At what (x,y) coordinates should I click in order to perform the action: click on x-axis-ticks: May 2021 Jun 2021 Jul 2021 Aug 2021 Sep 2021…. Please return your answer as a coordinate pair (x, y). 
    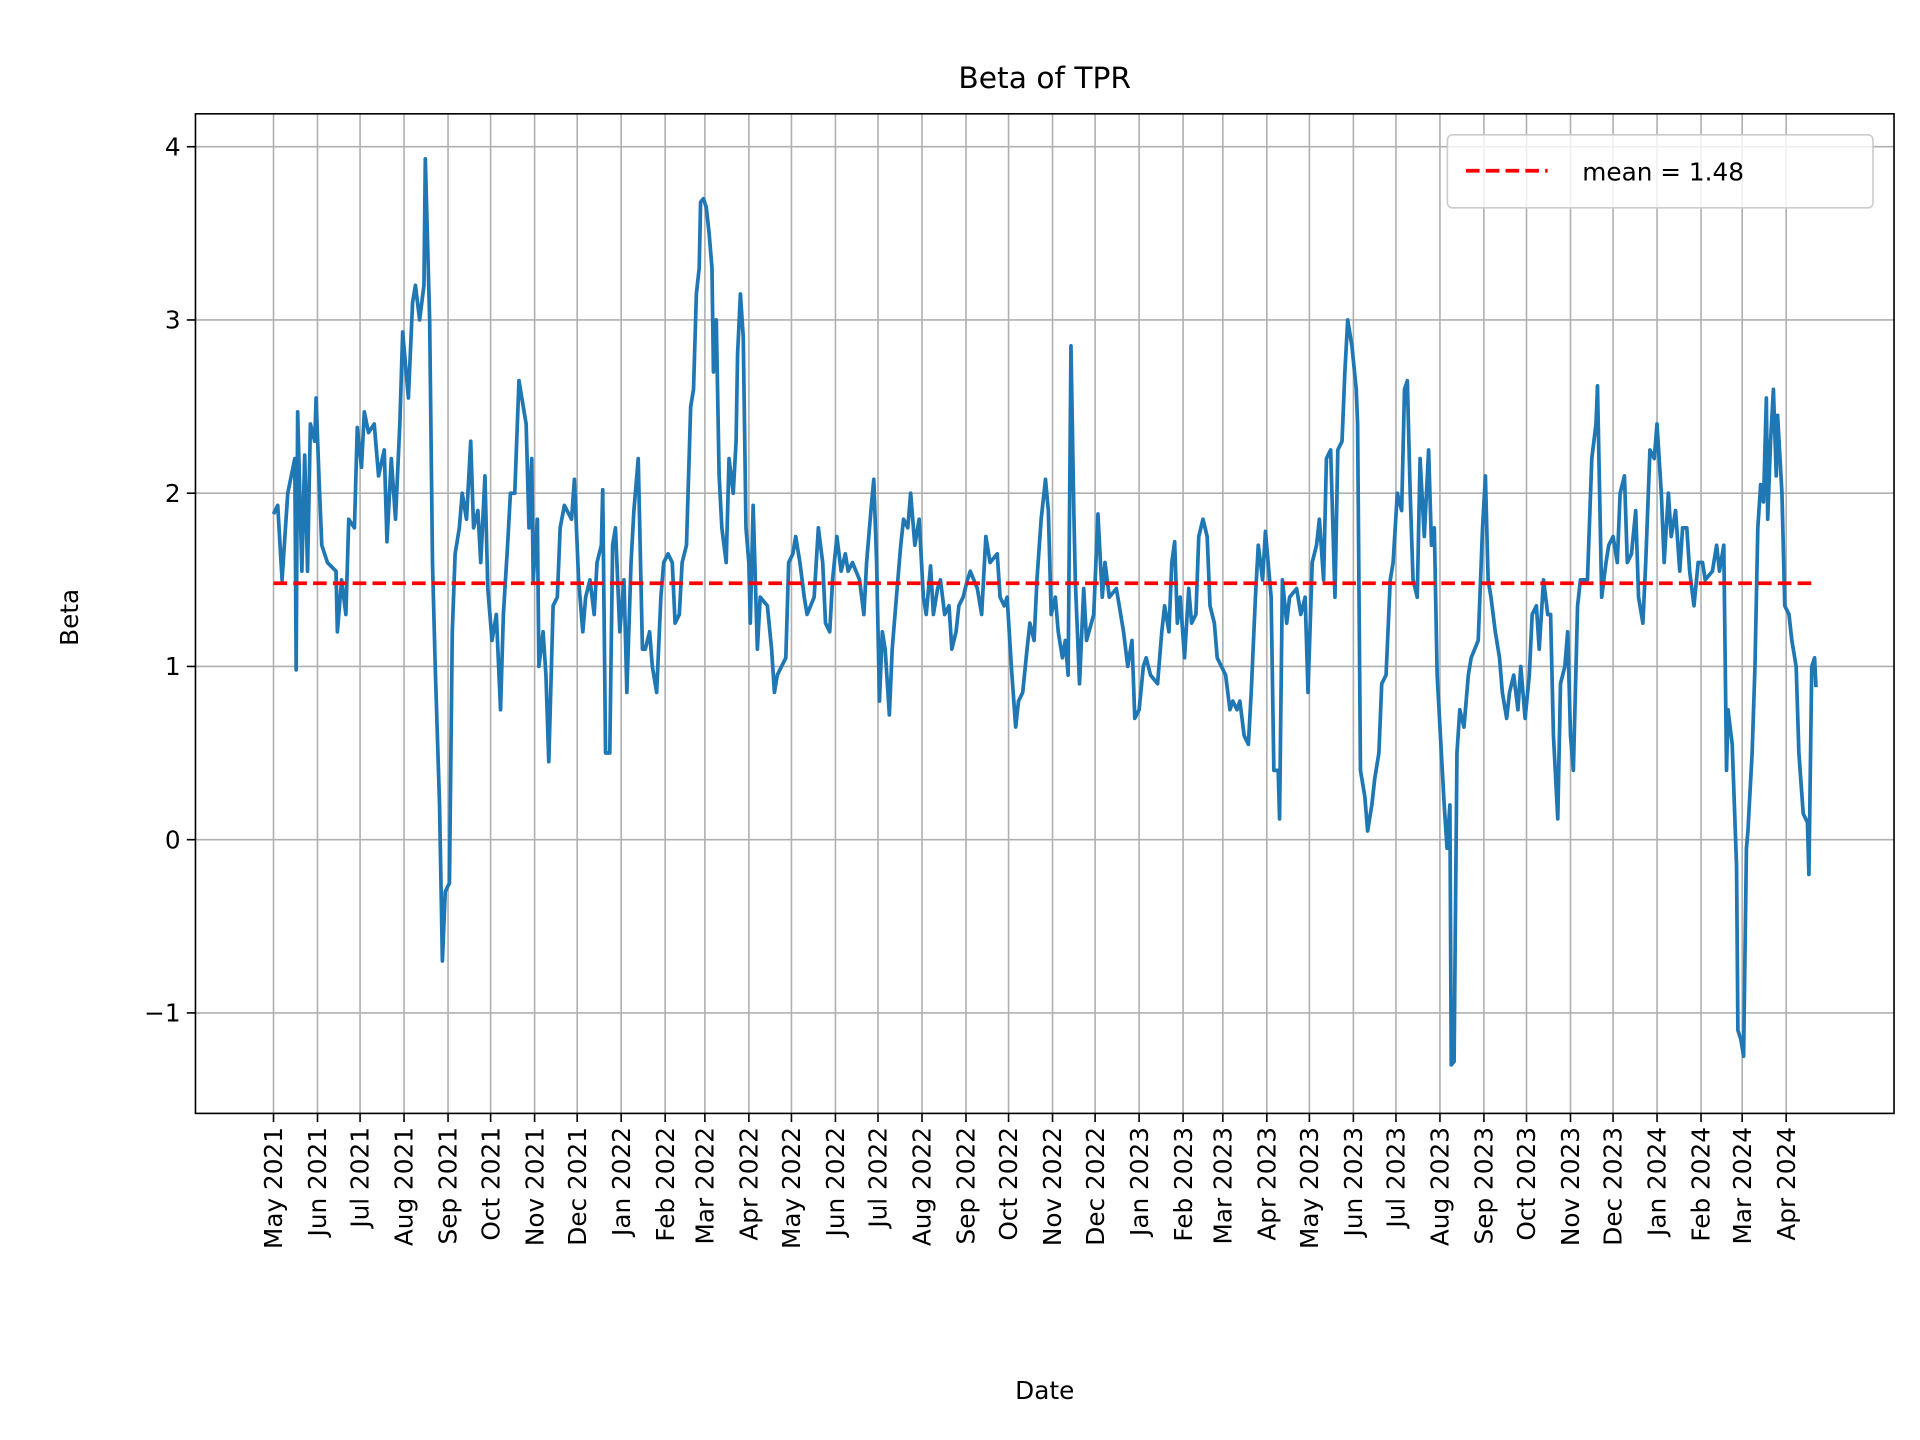
    Looking at the image, I should click on (1030, 1181).